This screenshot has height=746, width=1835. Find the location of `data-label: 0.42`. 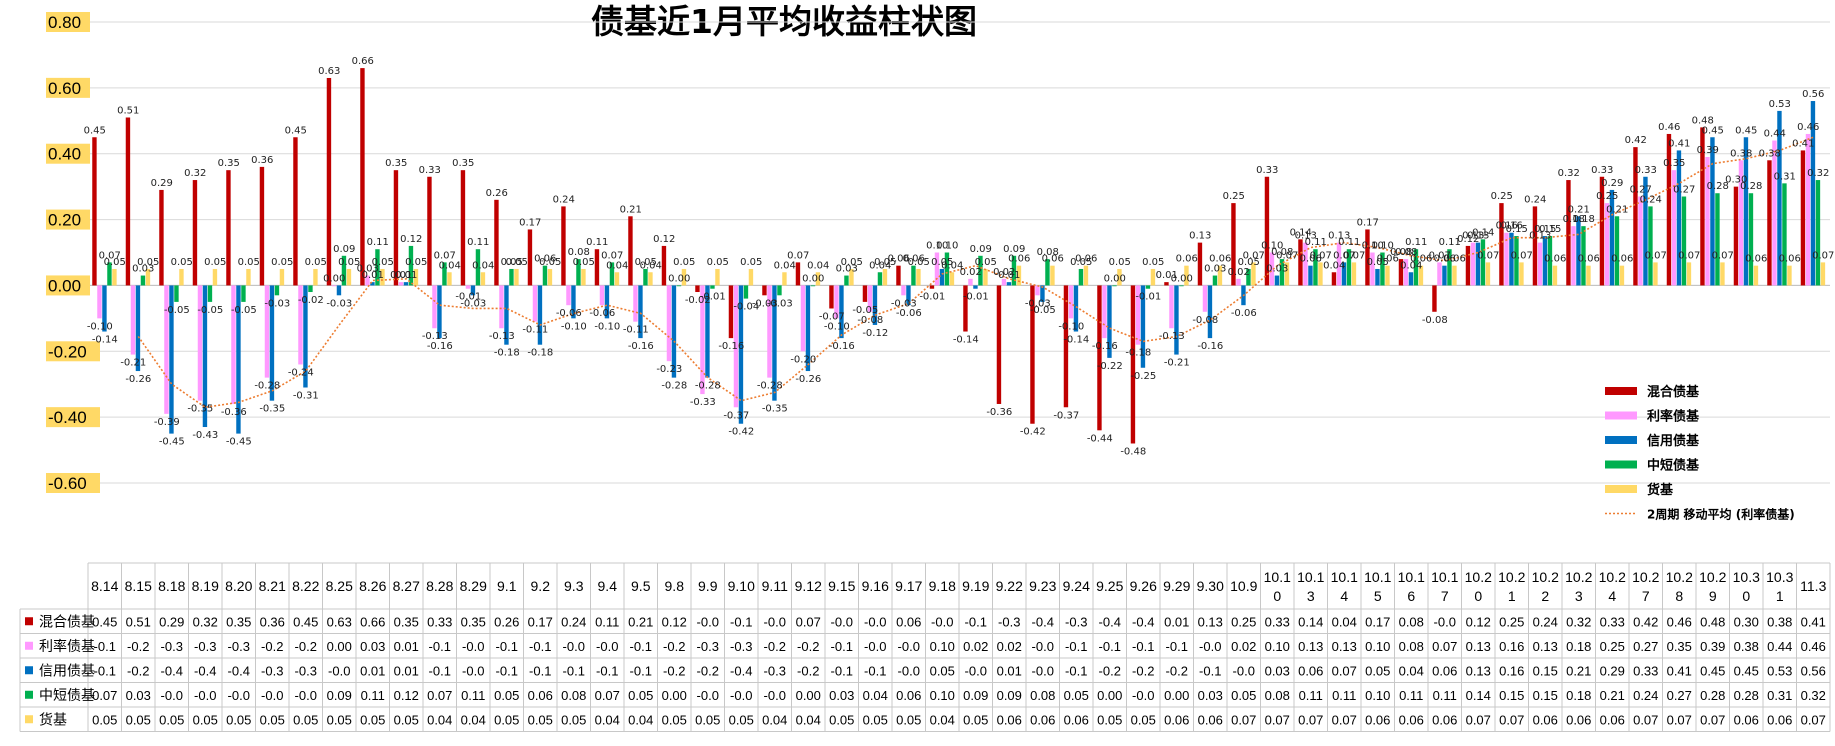

data-label: 0.42 is located at coordinates (1636, 140).